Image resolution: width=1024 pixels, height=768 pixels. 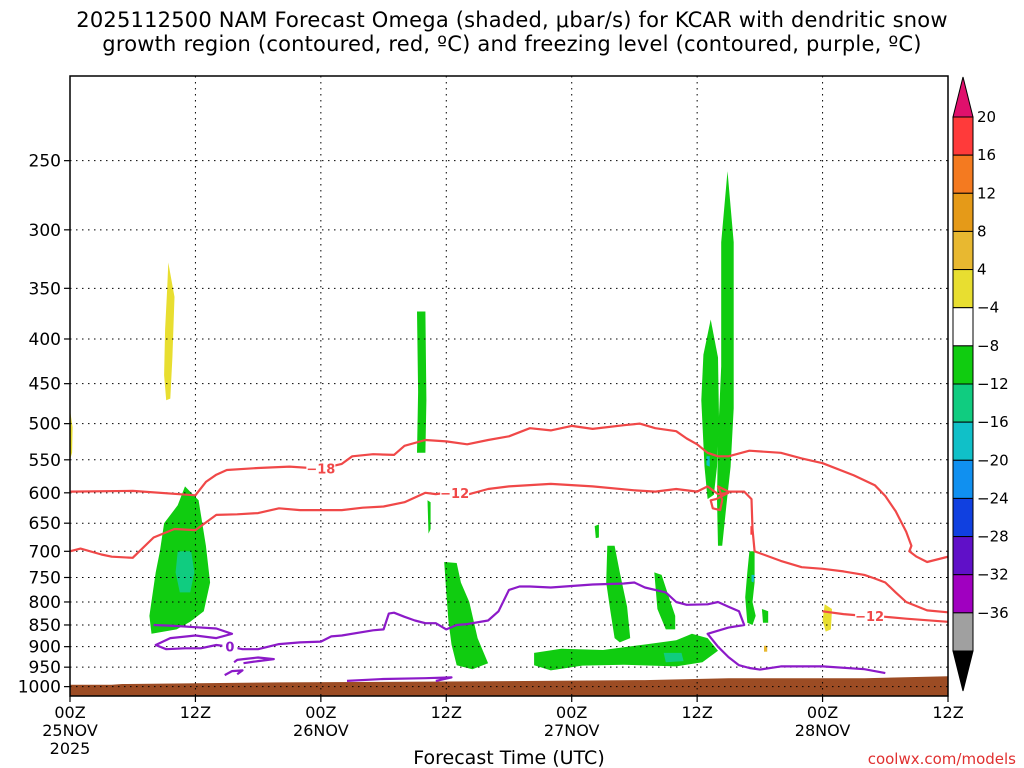 I want to click on colorbar-bottom-arrow, so click(x=963, y=671).